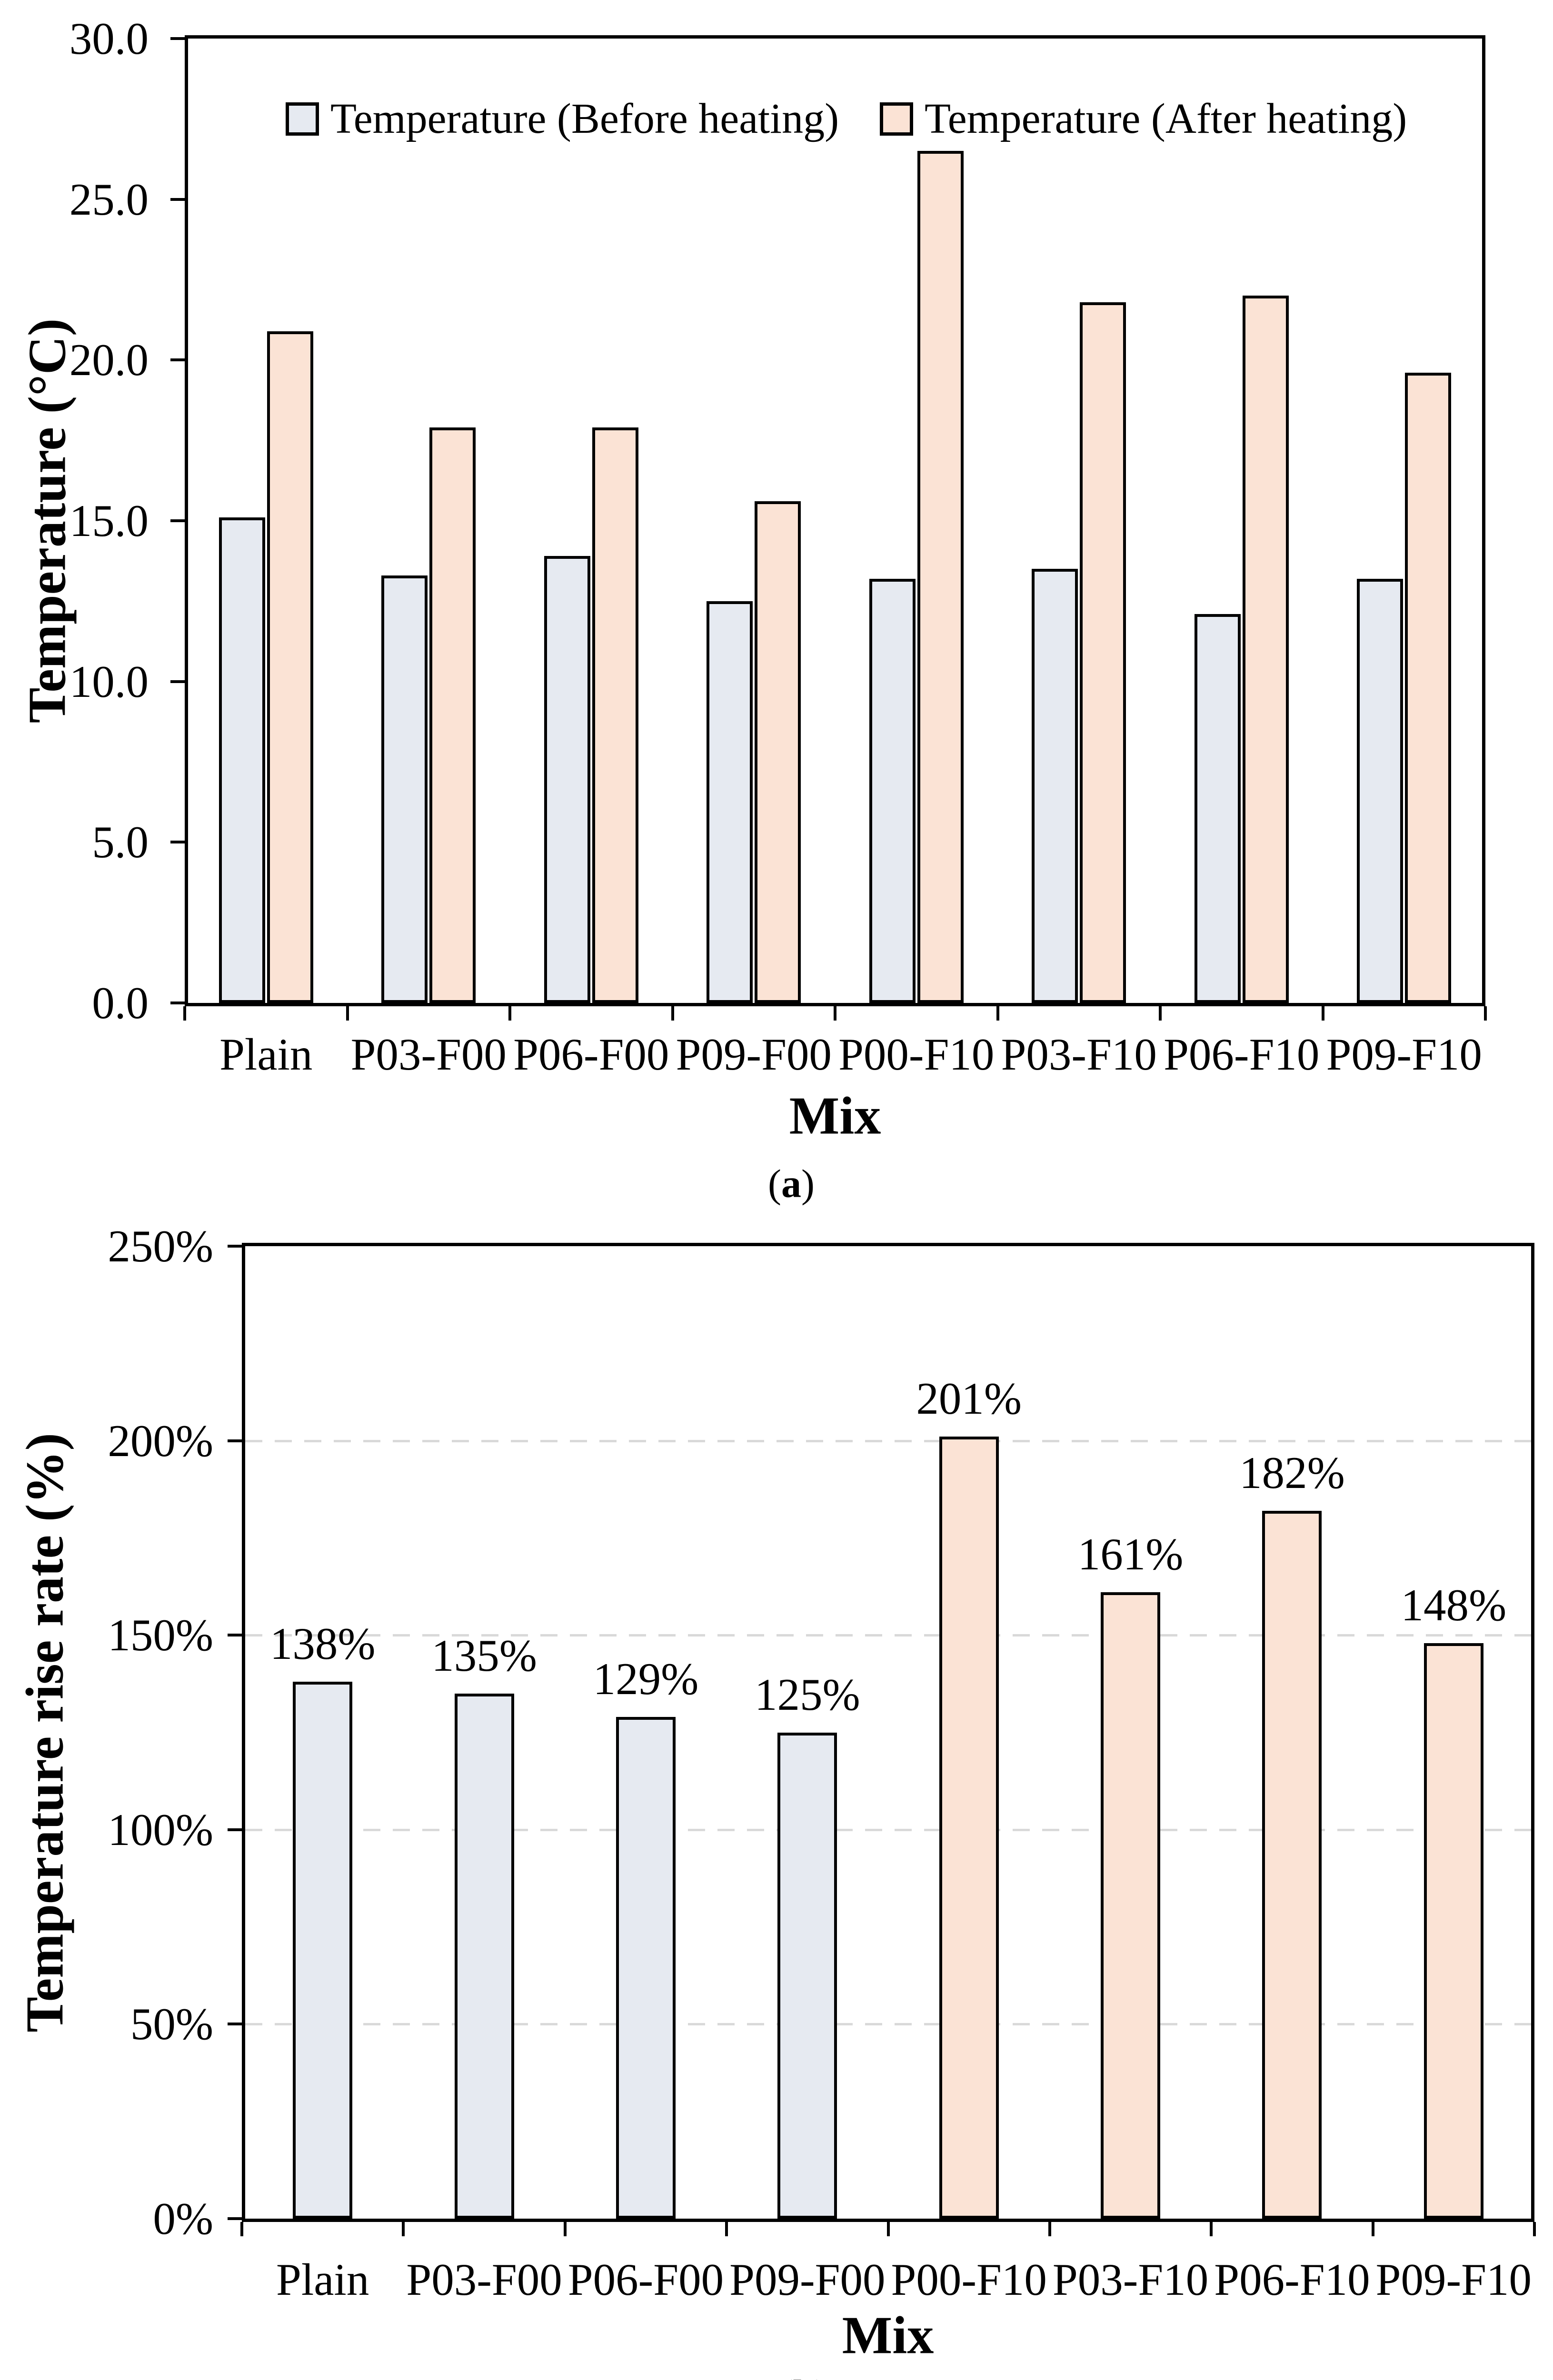 The width and height of the screenshot is (1553, 2380). Describe the element at coordinates (1079, 1054) in the screenshot. I see `category-label-a-P03-F10: P03-F10` at that location.